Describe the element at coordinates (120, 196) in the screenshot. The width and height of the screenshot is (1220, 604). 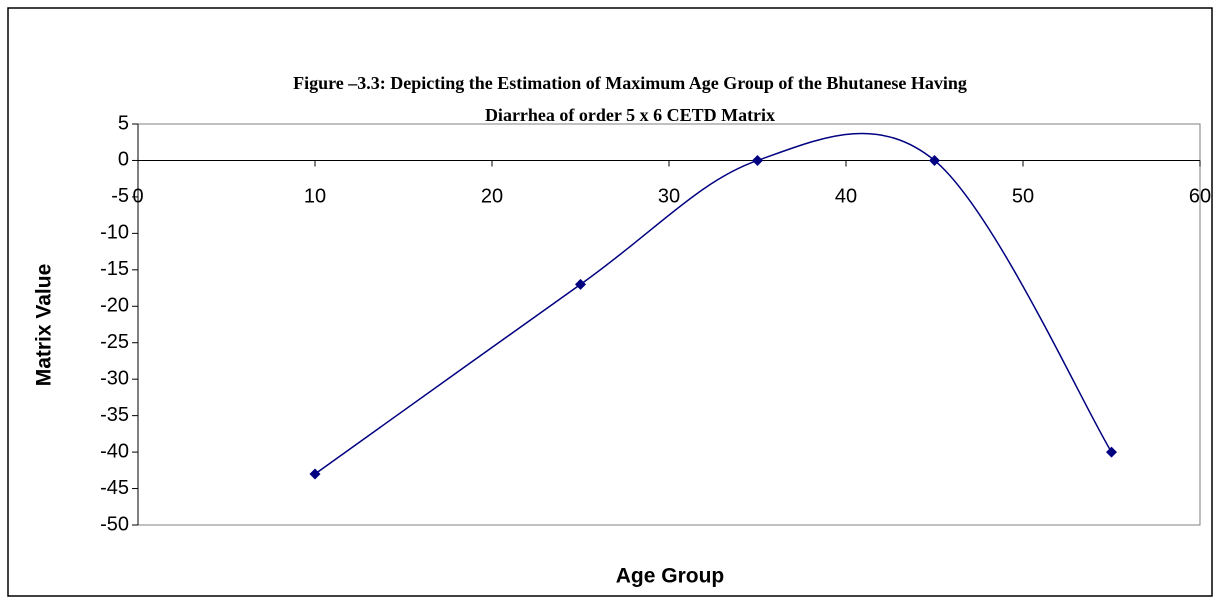
I see `y-tick-label: -5` at that location.